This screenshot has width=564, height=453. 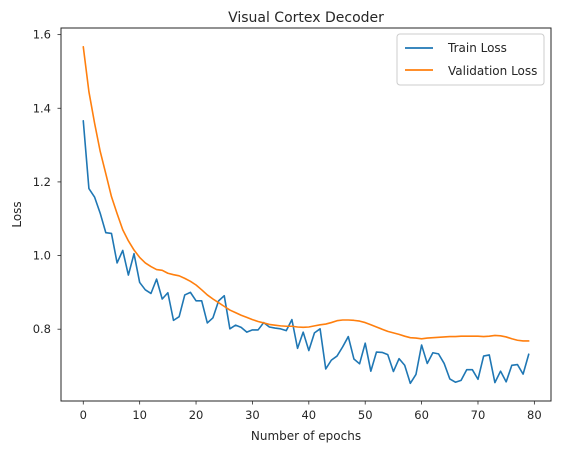 What do you see at coordinates (42, 108) in the screenshot?
I see `y-tick-label: 1.4` at bounding box center [42, 108].